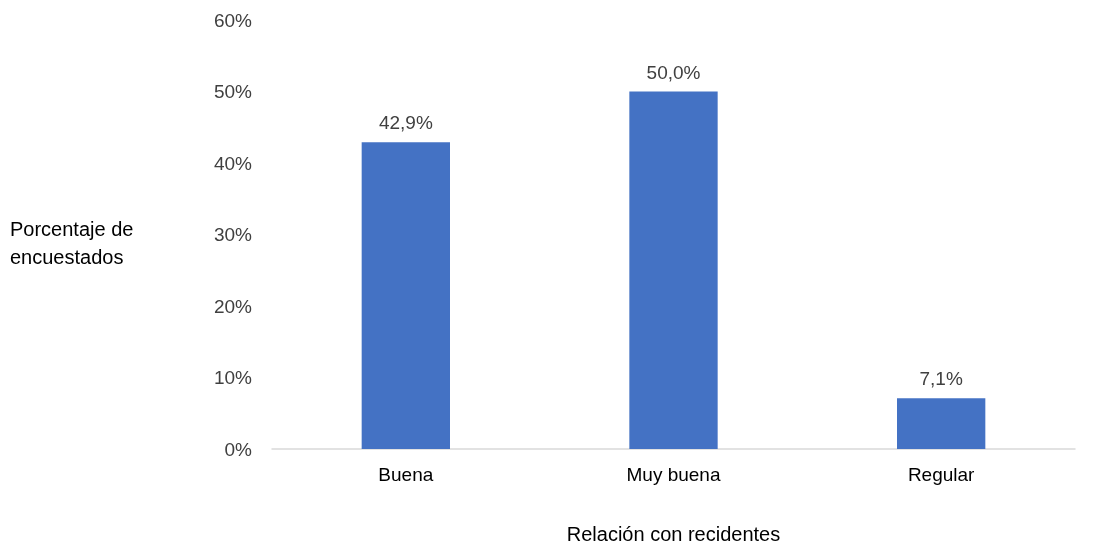  Describe the element at coordinates (673, 72) in the screenshot. I see `data-label: 50,0%` at that location.